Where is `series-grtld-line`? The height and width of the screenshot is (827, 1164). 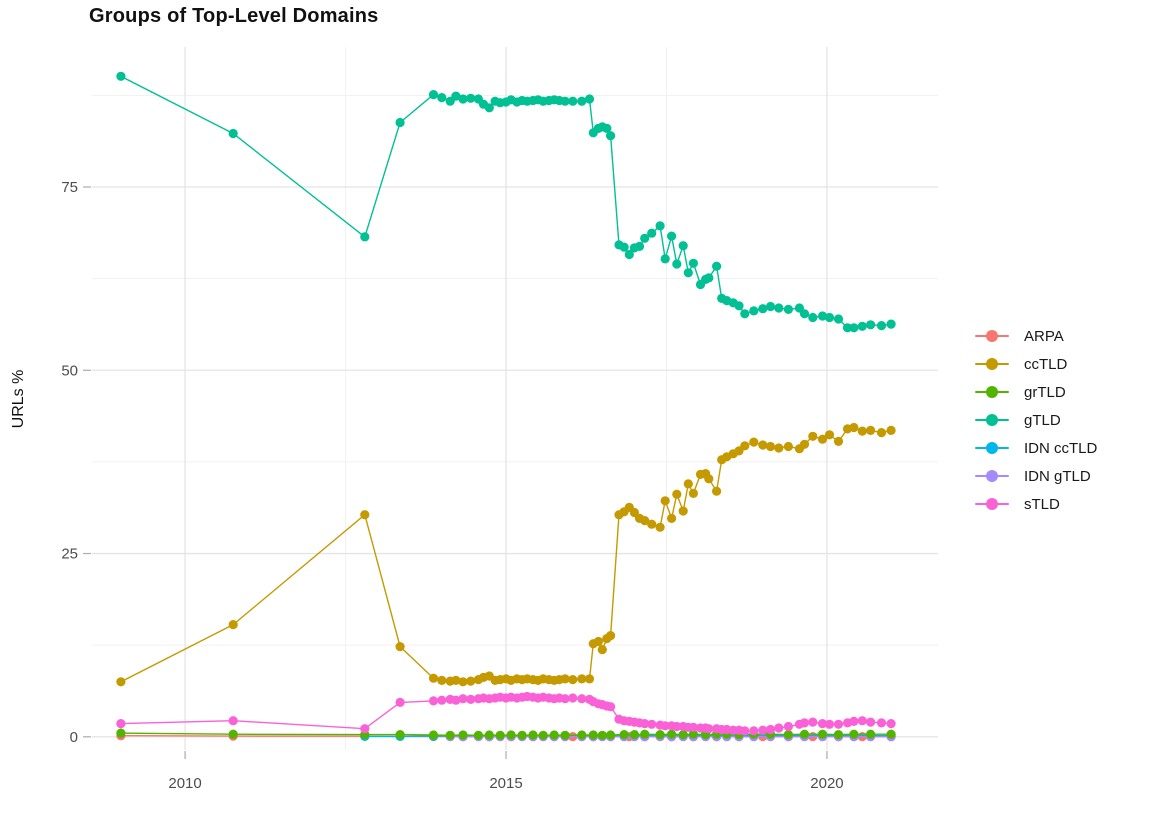 series-grtld-line is located at coordinates (506, 734).